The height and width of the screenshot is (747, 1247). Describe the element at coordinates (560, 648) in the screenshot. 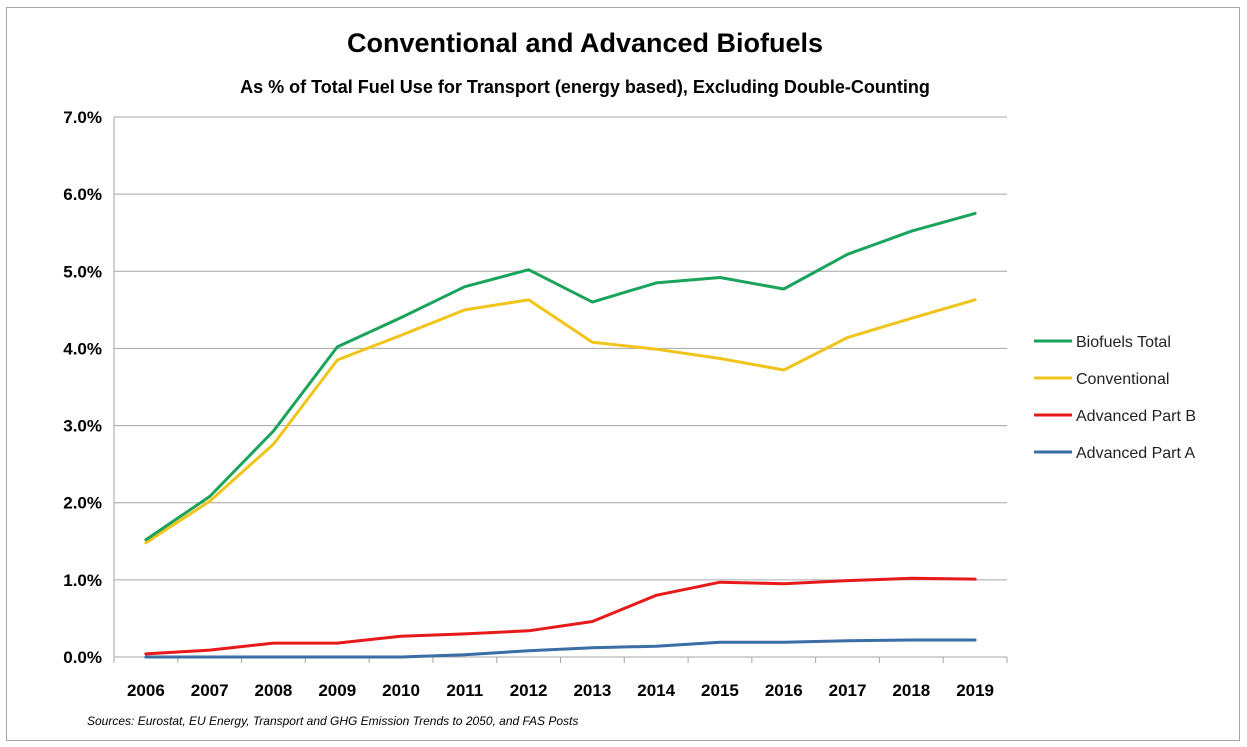

I see `series-line-advanced-part-a` at that location.